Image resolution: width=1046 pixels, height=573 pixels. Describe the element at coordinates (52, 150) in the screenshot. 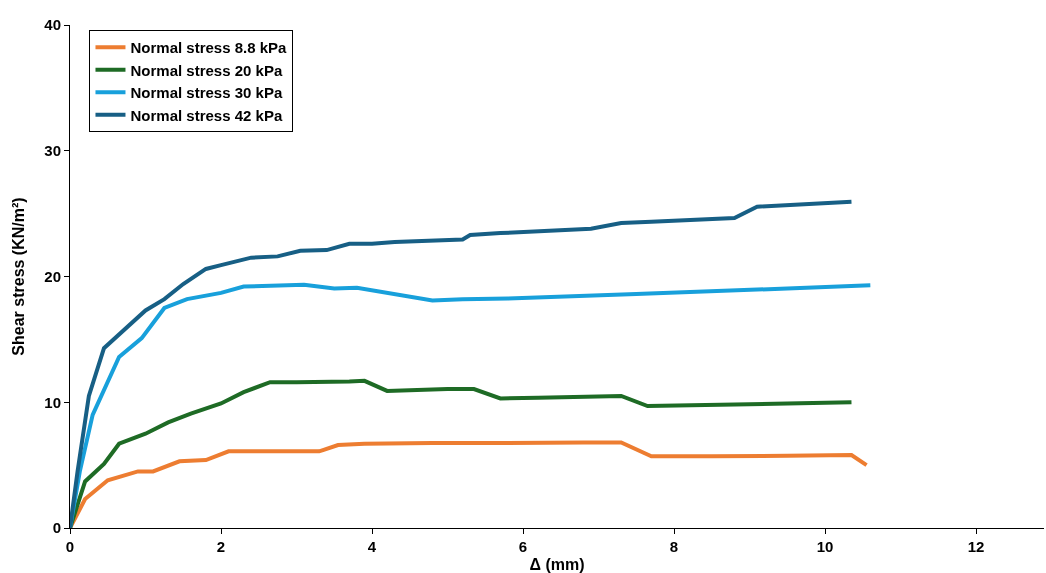

I see `y-tick-label: 30` at that location.